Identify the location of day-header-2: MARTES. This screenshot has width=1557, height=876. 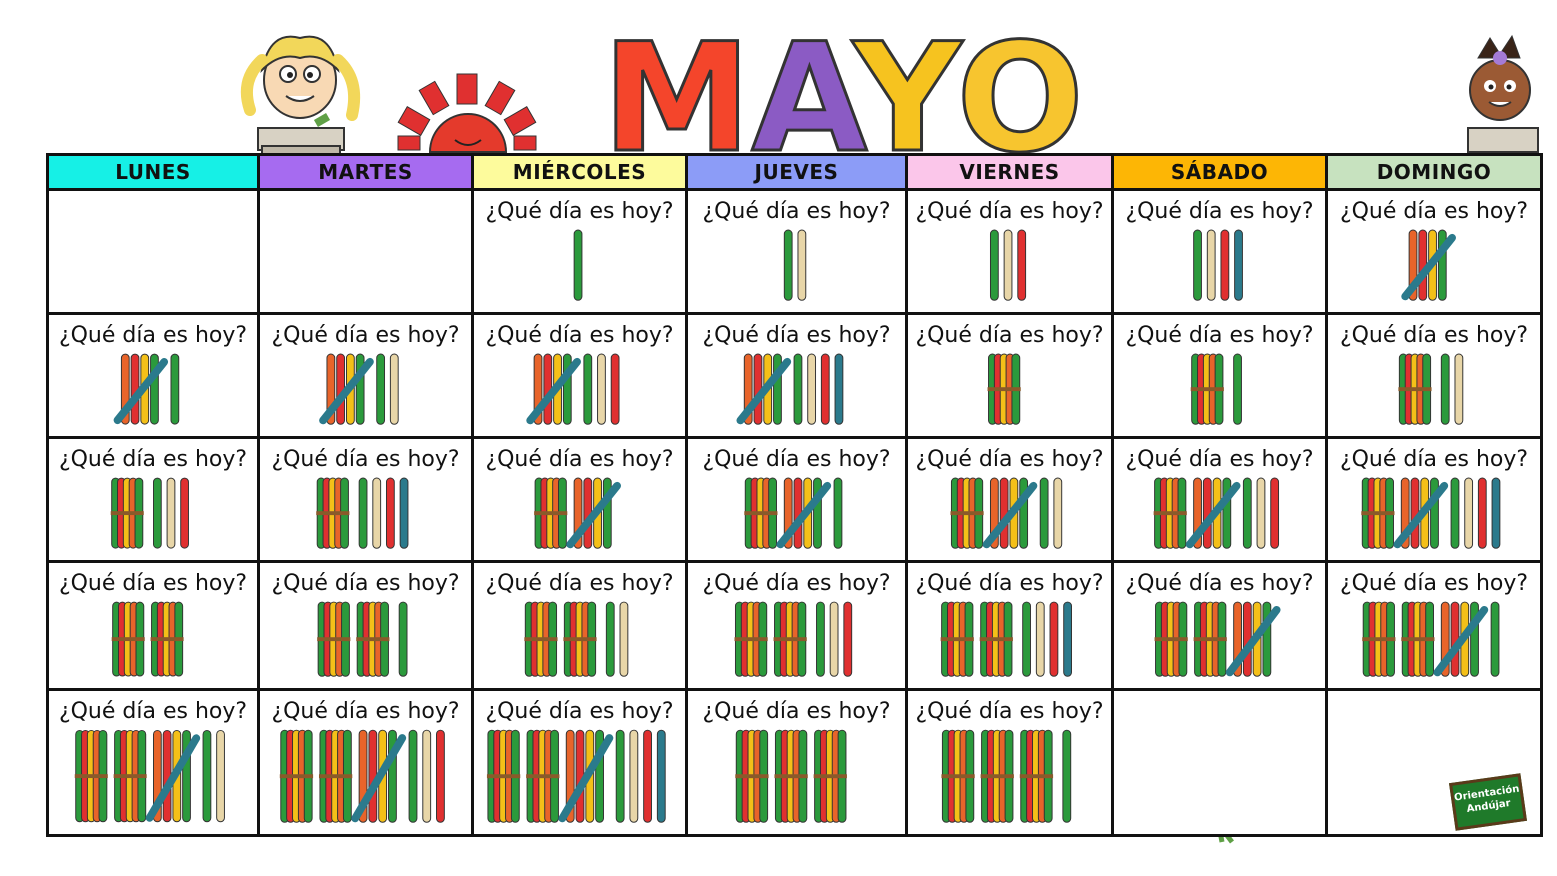
(367, 172).